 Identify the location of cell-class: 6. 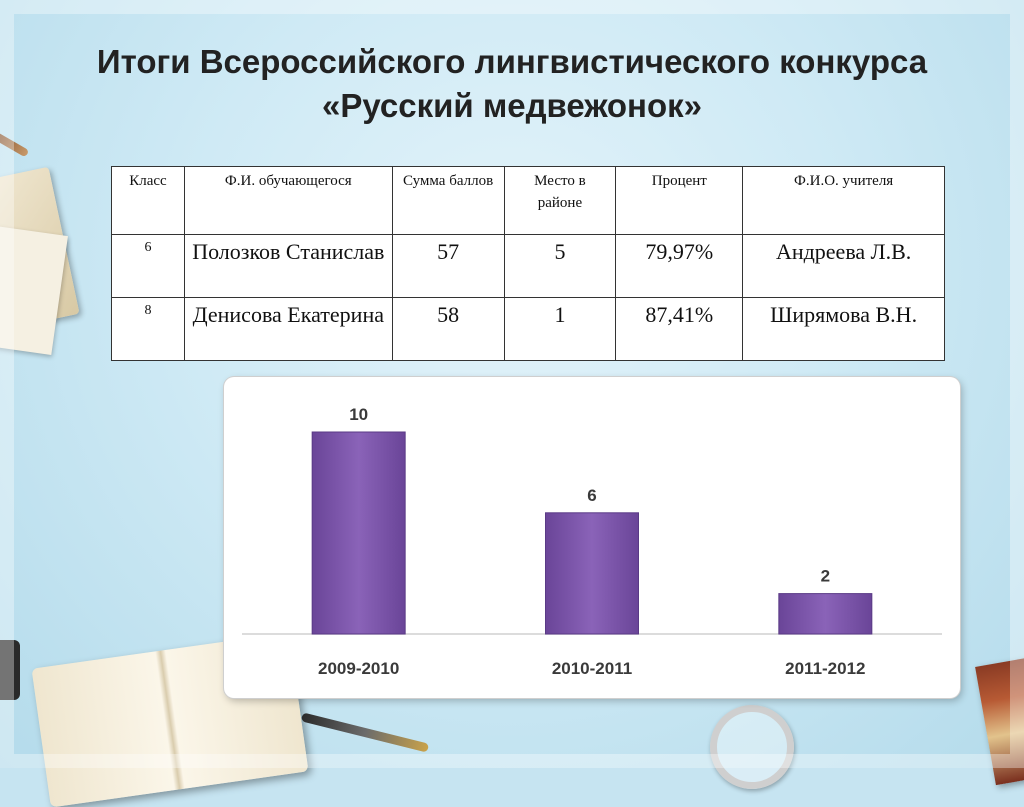
(148, 266).